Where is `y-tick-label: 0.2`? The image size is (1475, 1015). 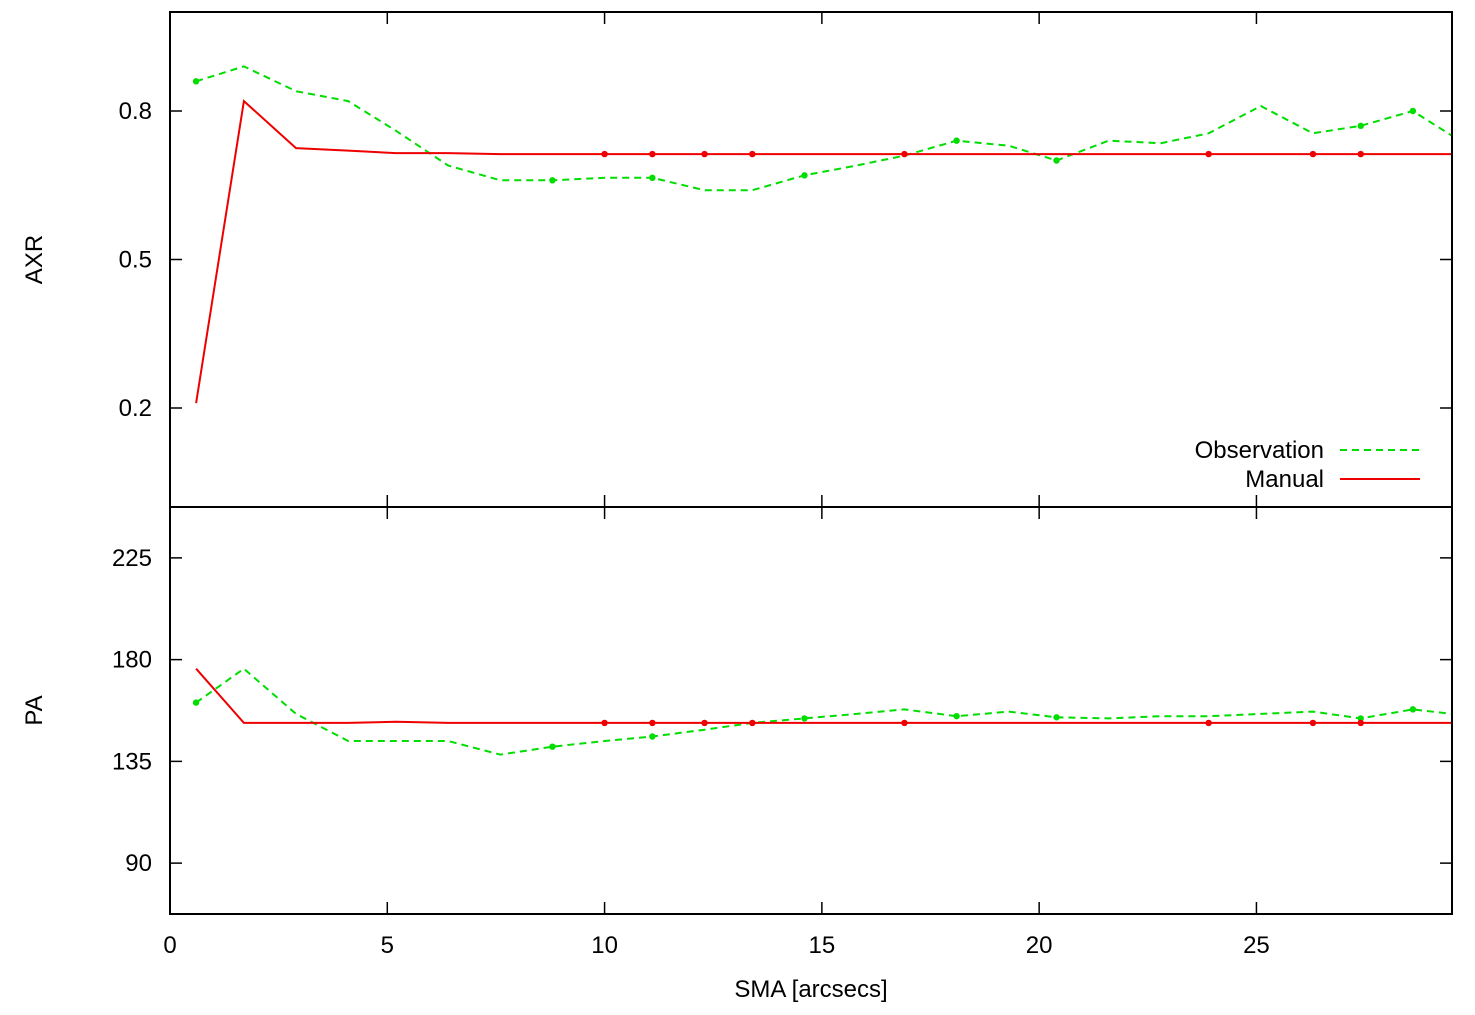 y-tick-label: 0.2 is located at coordinates (135, 408).